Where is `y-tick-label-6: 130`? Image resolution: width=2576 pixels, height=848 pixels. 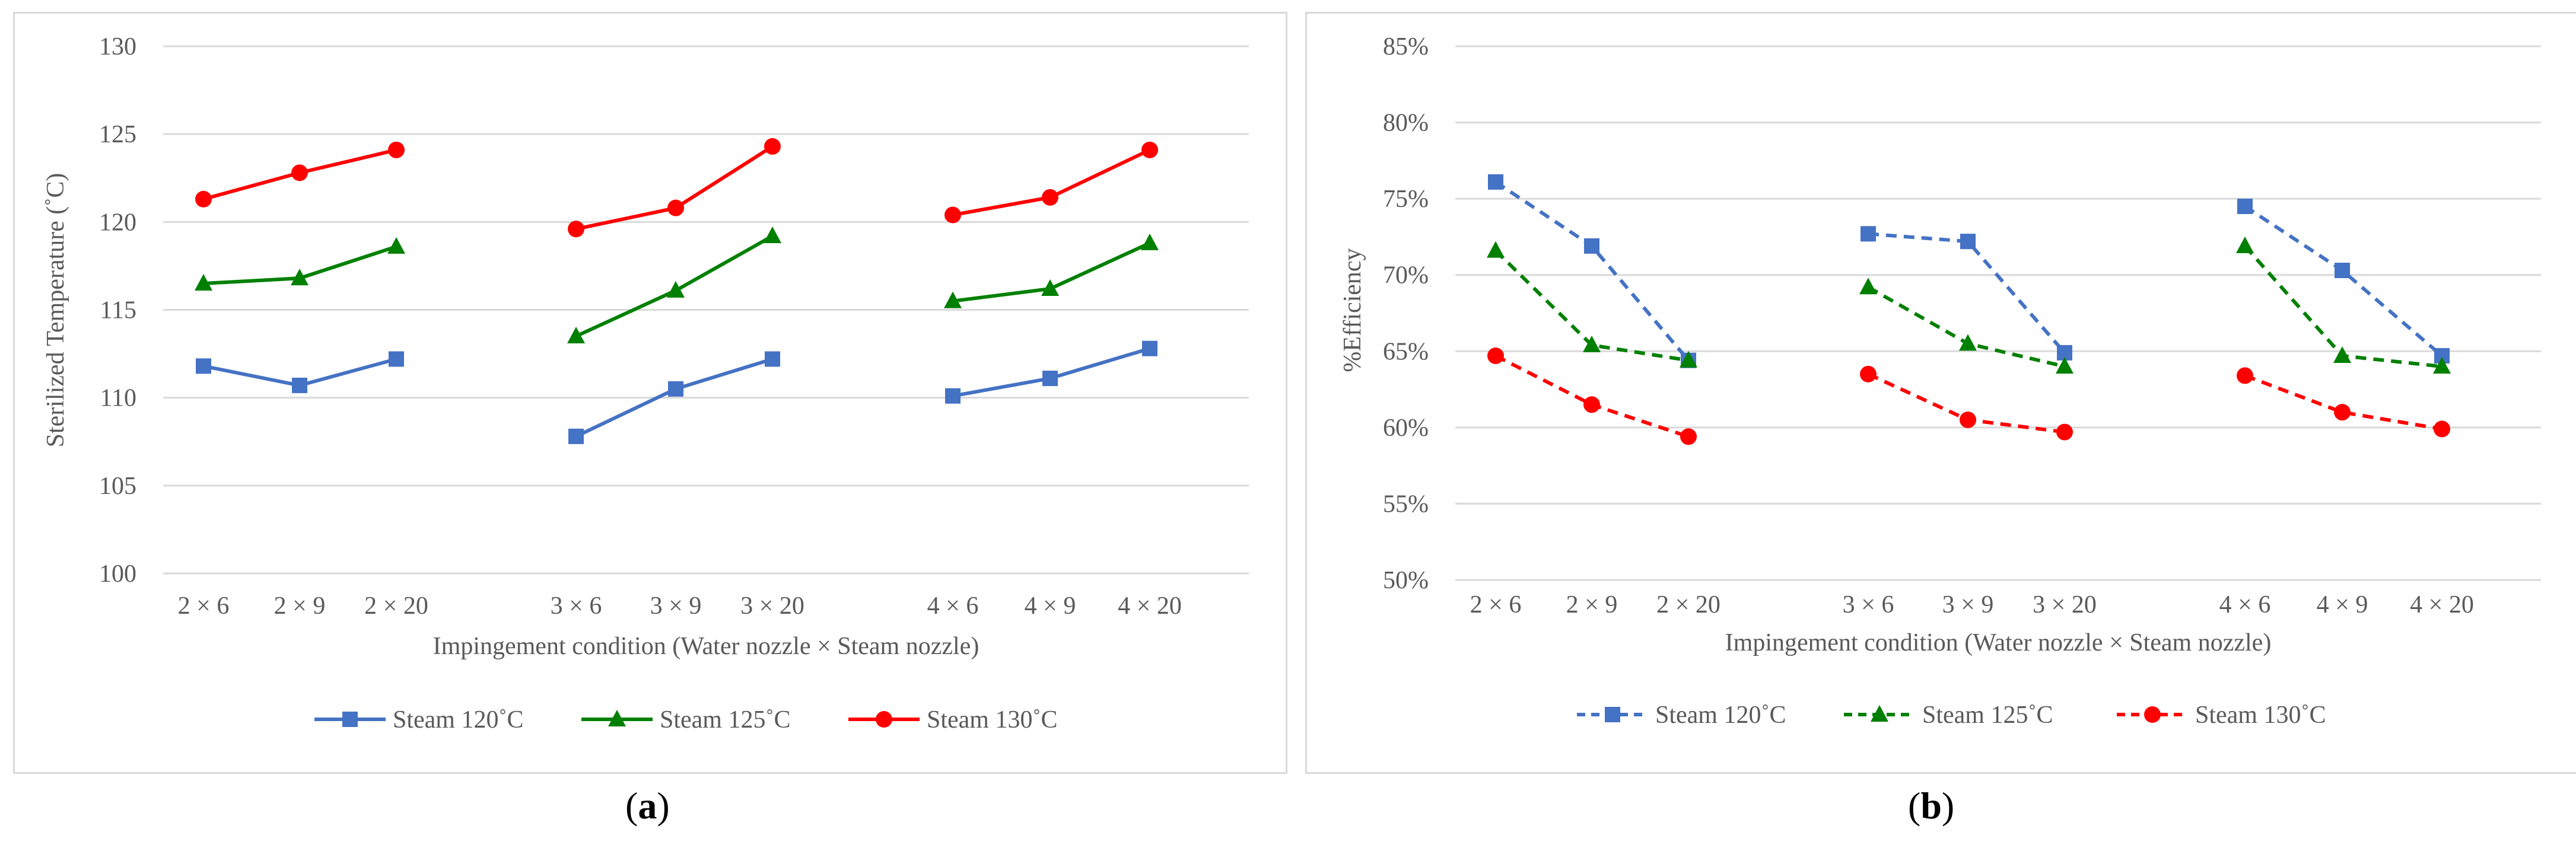 y-tick-label-6: 130 is located at coordinates (117, 46).